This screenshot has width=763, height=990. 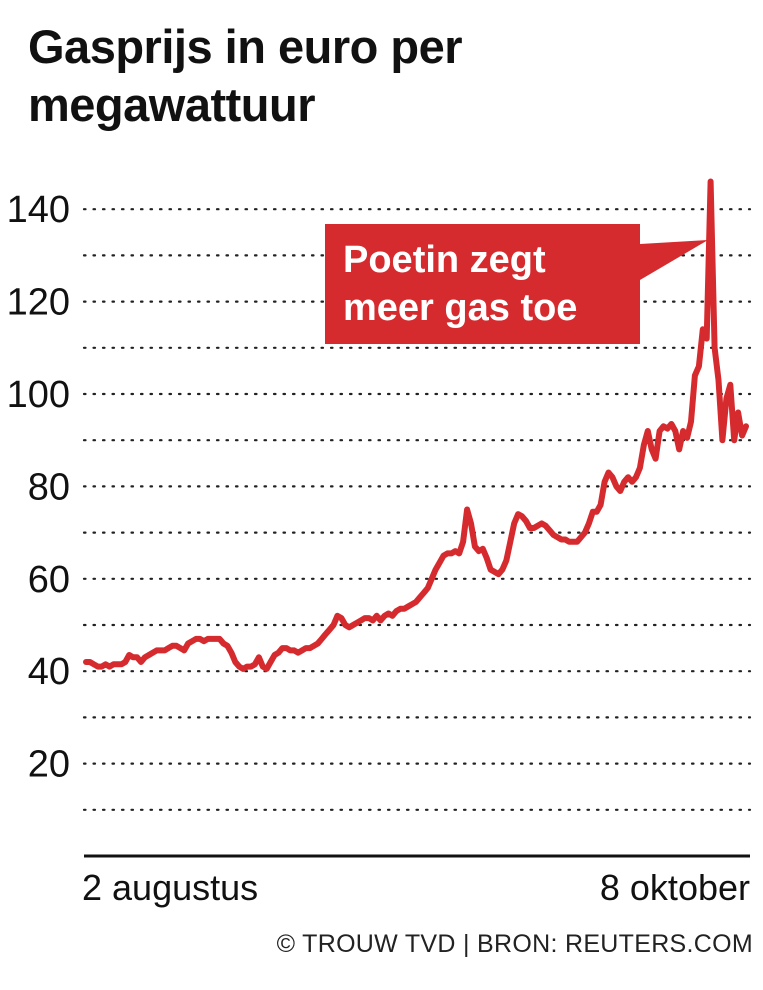 What do you see at coordinates (38, 303) in the screenshot?
I see `y-tick-label: 120` at bounding box center [38, 303].